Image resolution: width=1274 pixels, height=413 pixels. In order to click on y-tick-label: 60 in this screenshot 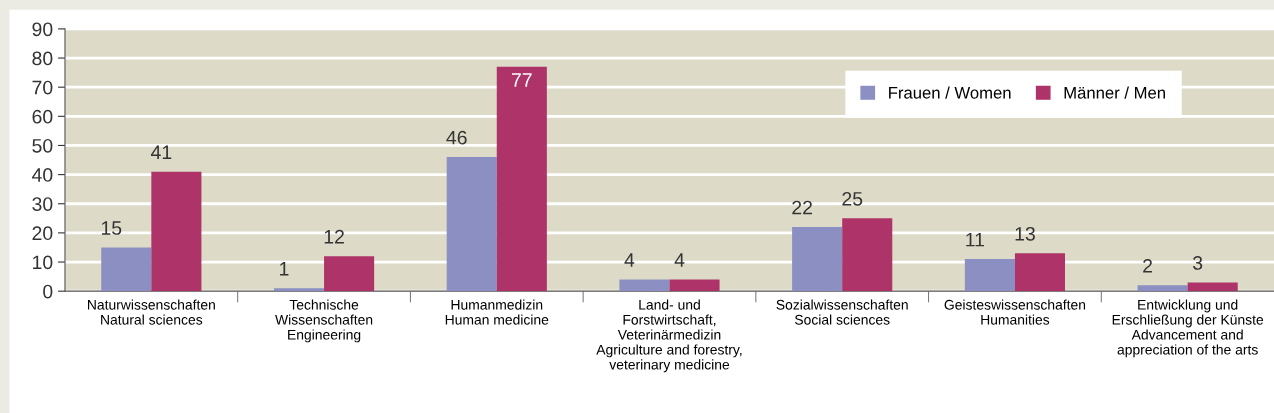, I will do `click(42, 116)`.